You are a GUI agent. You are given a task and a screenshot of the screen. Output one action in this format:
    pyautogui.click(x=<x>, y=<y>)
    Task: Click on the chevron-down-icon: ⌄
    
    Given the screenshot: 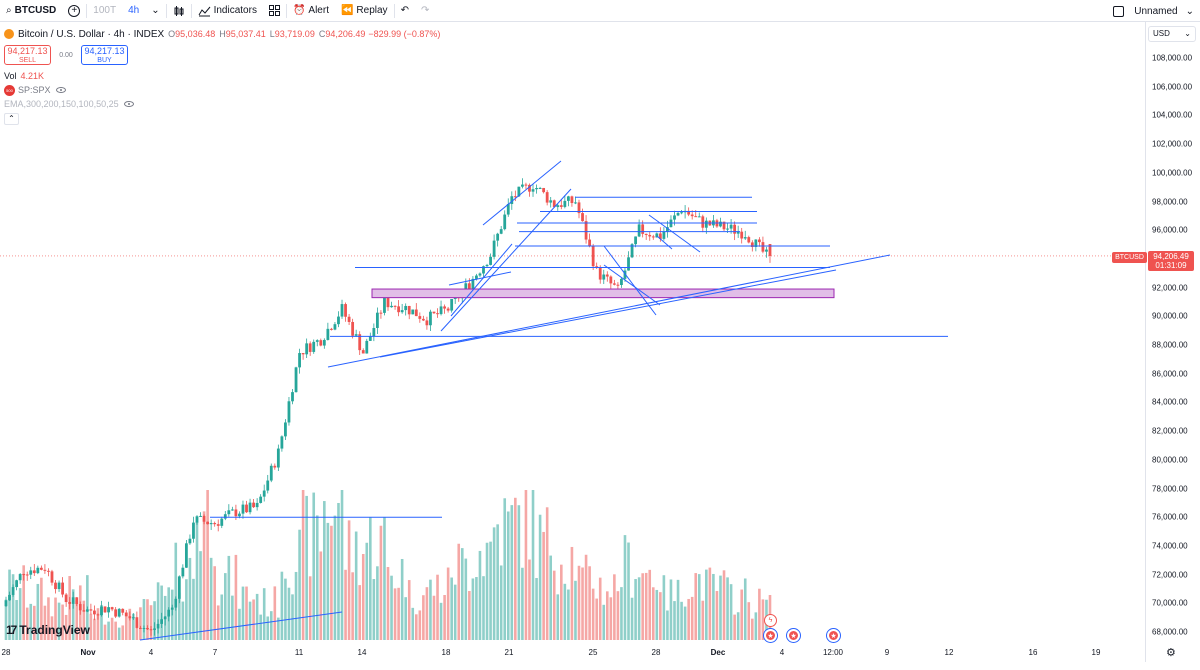 What is the action you would take?
    pyautogui.click(x=155, y=10)
    